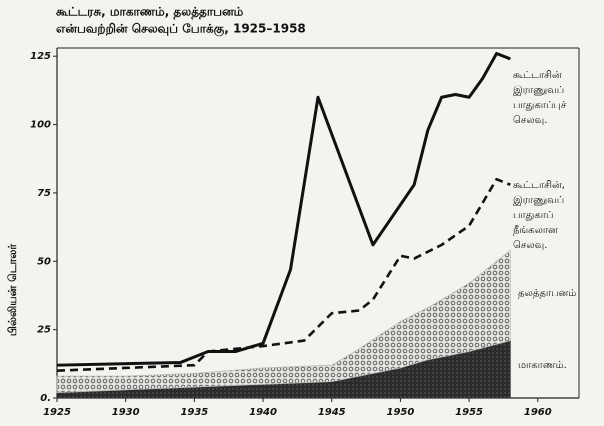 The height and width of the screenshot is (426, 604). What do you see at coordinates (332, 412) in the screenshot?
I see `x-tick-label: 1945` at bounding box center [332, 412].